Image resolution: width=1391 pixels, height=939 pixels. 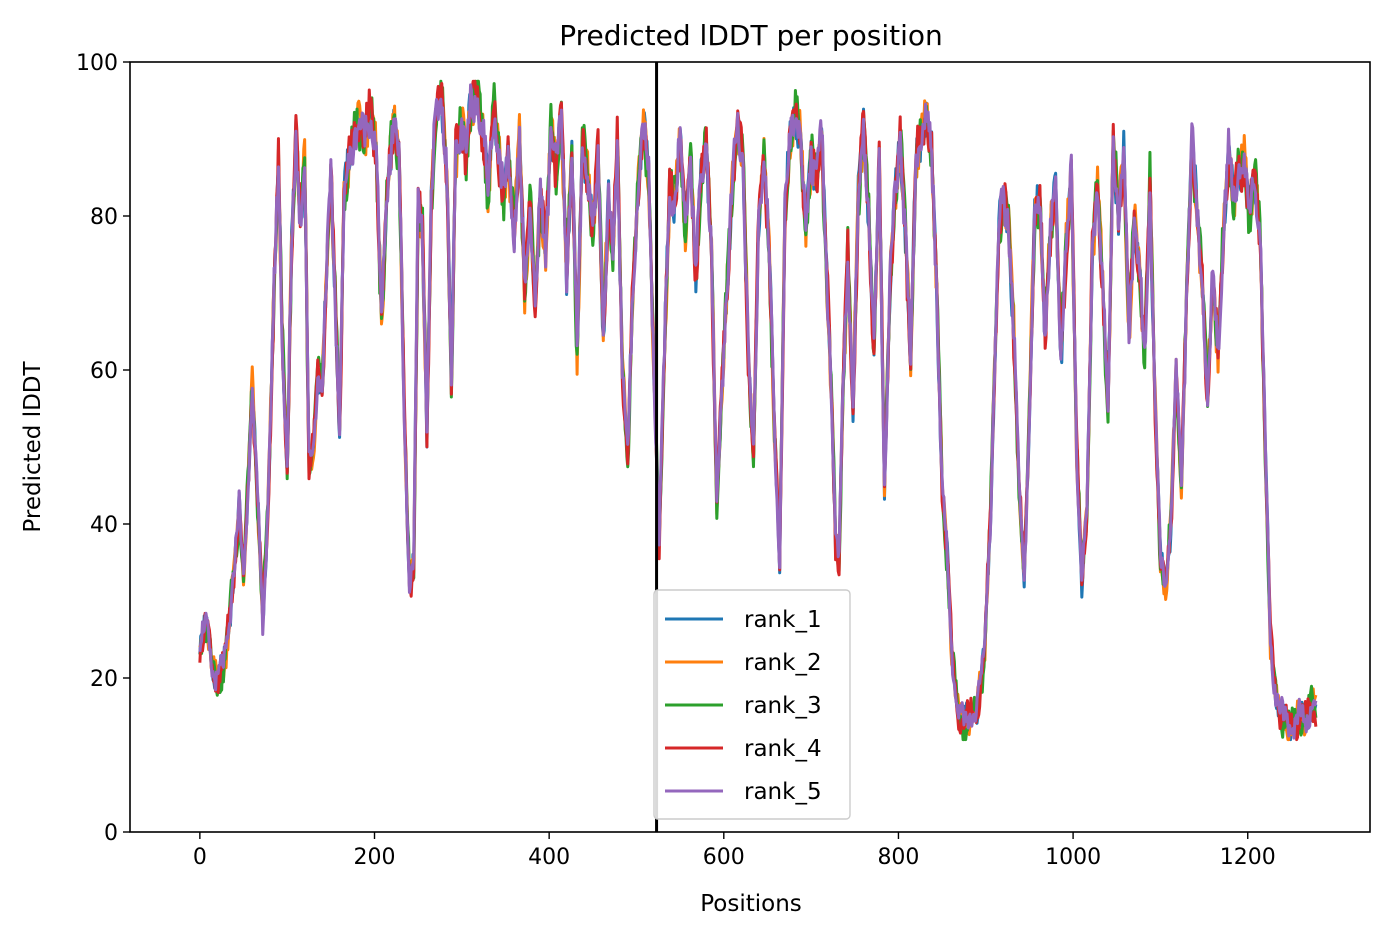 I want to click on legend: rank_1 rank_2 rank_3 rank_4 rank_5, so click(x=752, y=704).